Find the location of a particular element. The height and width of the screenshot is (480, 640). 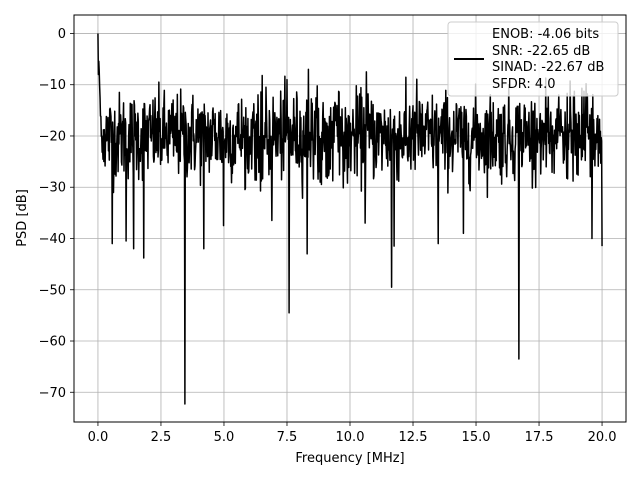

y-tick-label: −50 is located at coordinates (52, 290).